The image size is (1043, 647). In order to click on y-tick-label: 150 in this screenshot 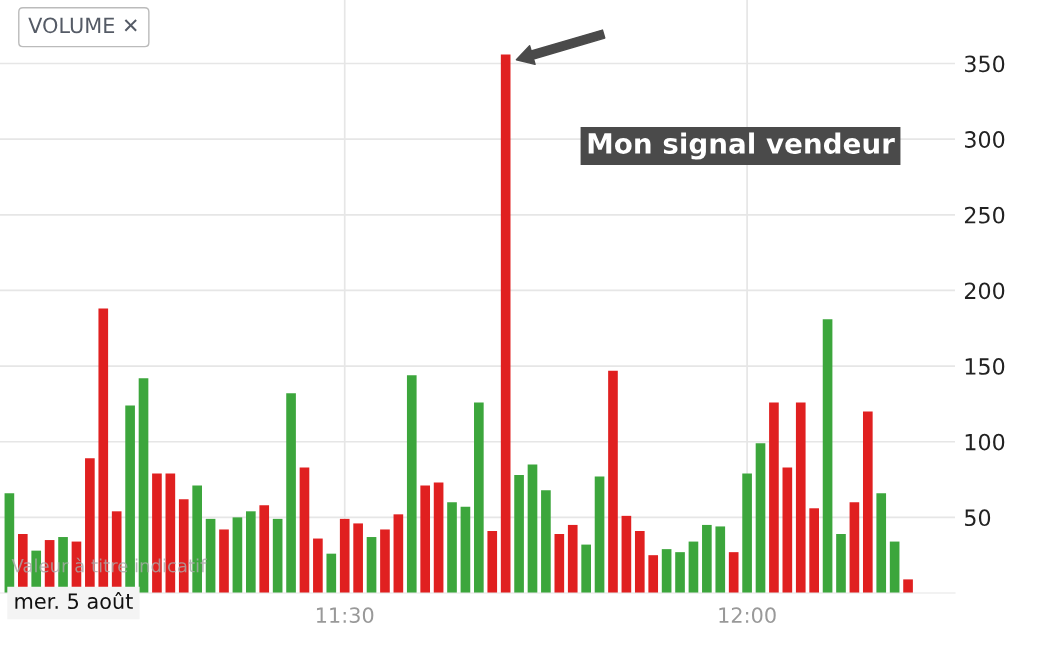, I will do `click(985, 366)`.